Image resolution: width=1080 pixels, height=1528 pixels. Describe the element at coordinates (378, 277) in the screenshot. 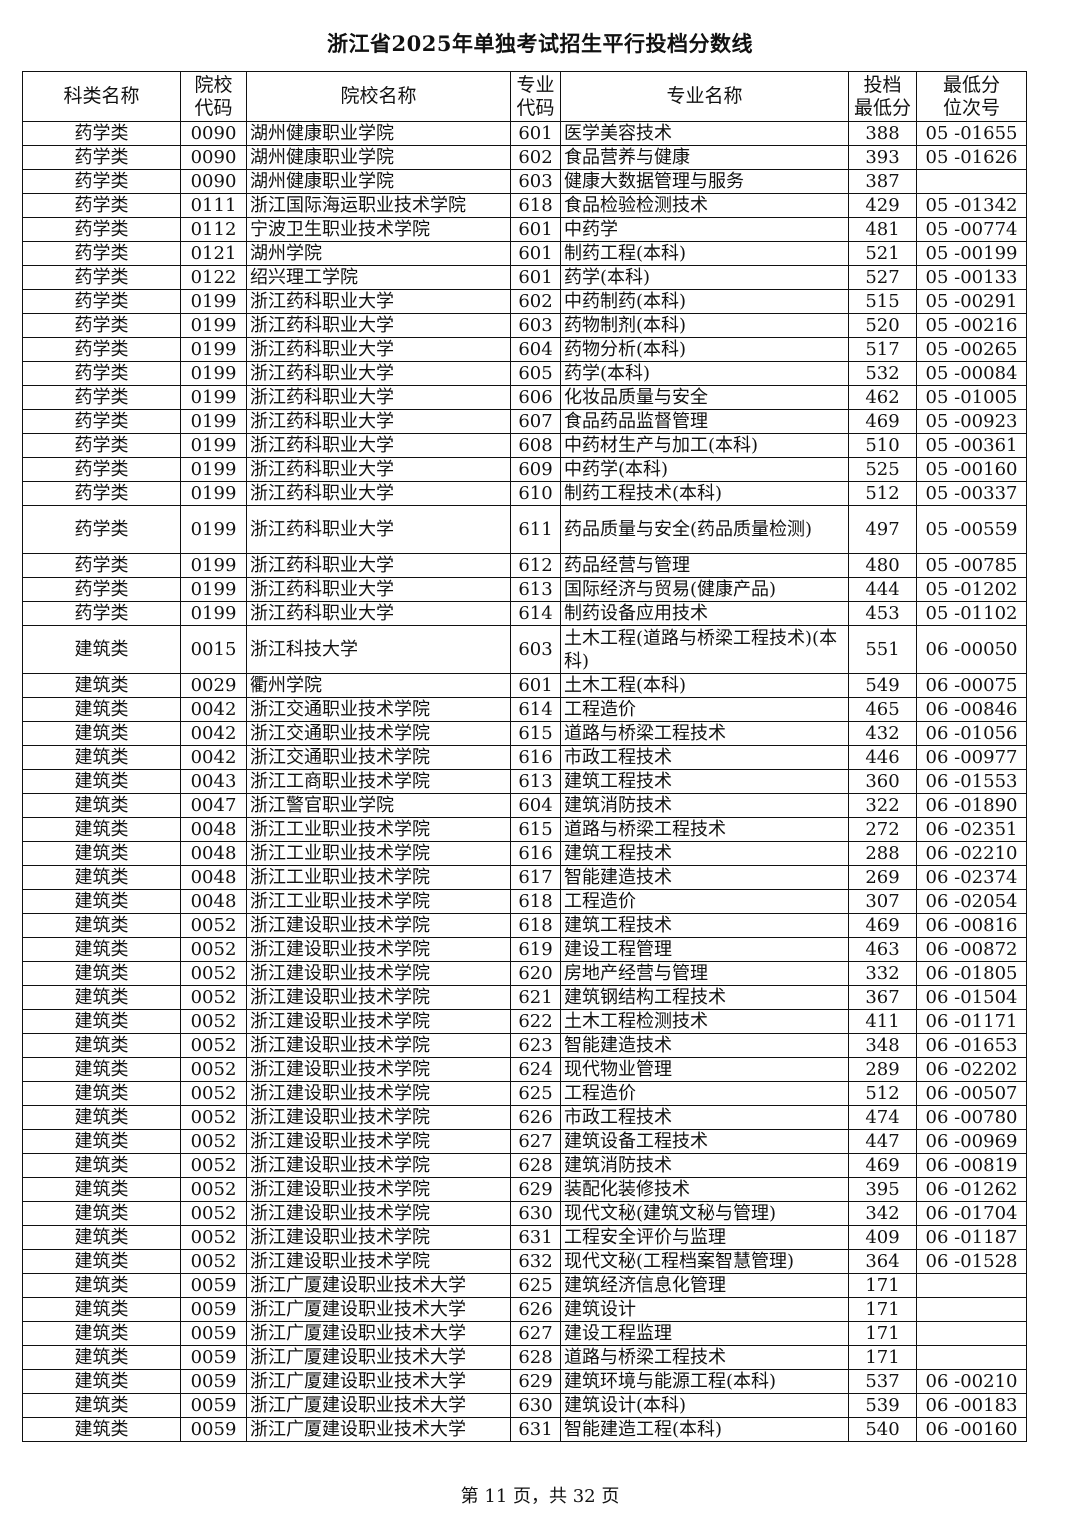

I see `cell-school-name: 绍兴理工学院` at that location.